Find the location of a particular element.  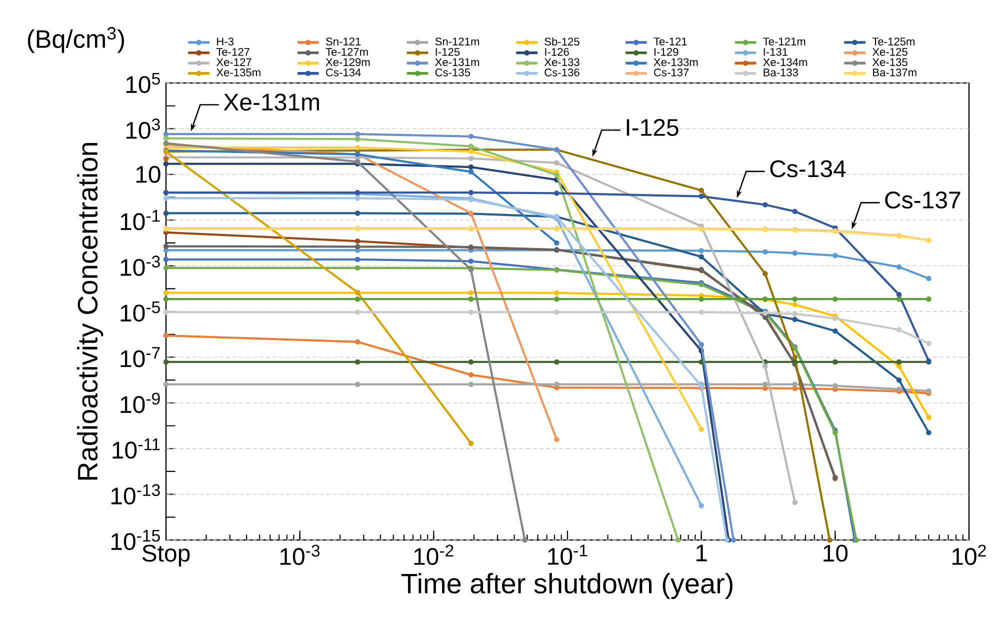

annotation: Xe-131m is located at coordinates (271, 102).